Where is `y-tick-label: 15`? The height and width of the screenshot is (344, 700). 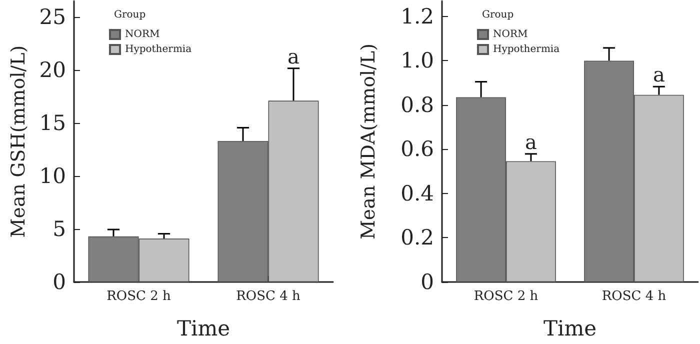 y-tick-label: 15 is located at coordinates (52, 122).